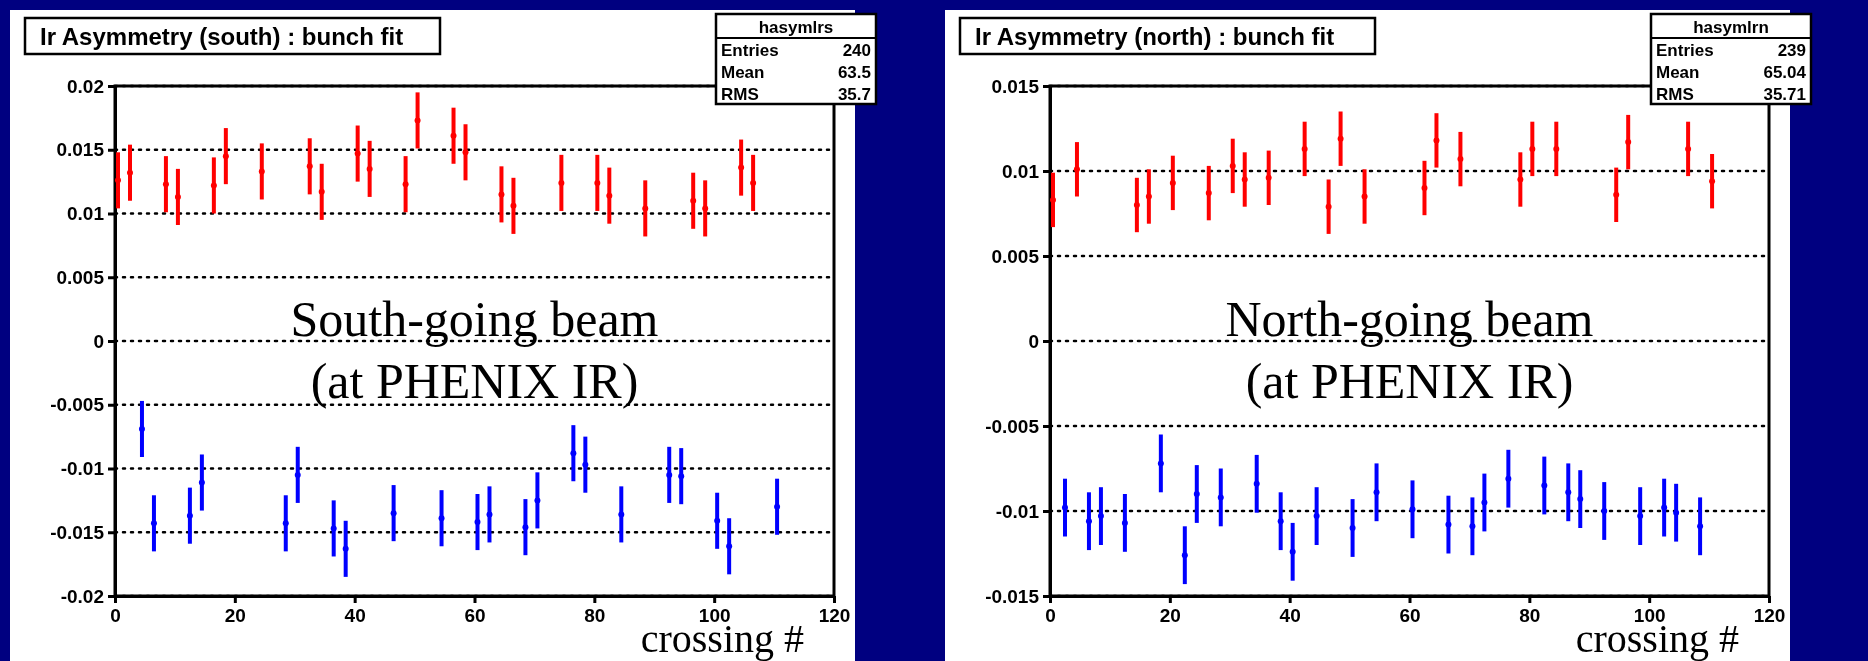 The width and height of the screenshot is (1868, 661). I want to click on x-tick-label: 40, so click(355, 616).